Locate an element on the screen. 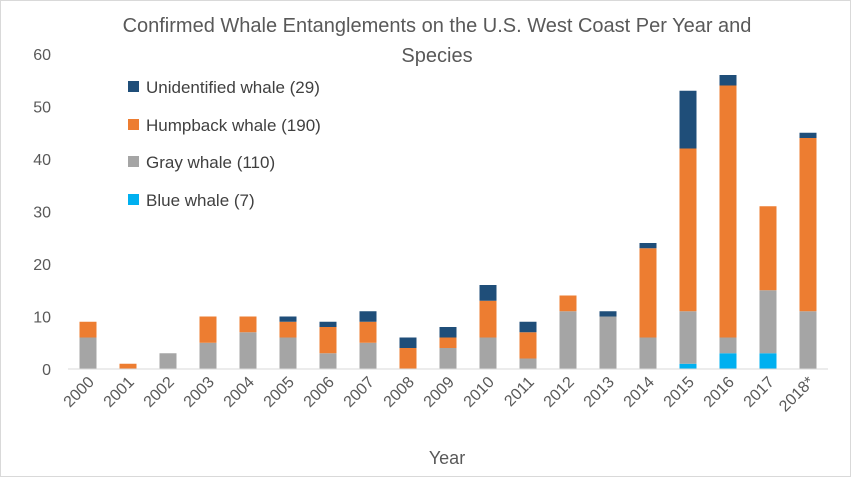 The width and height of the screenshot is (851, 477). legend-label: Blue whale (7) is located at coordinates (200, 200).